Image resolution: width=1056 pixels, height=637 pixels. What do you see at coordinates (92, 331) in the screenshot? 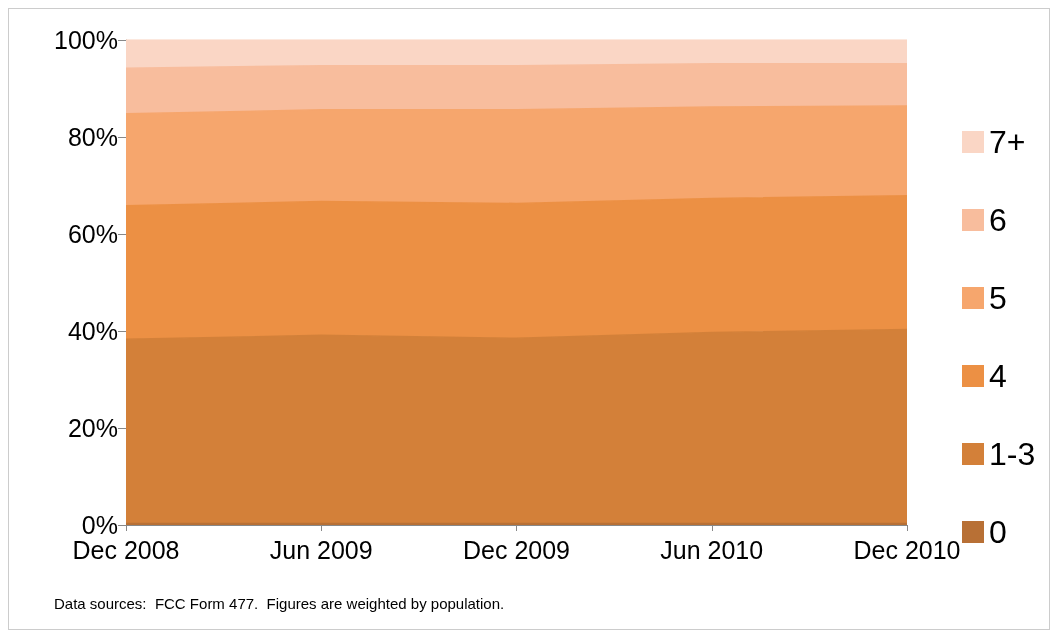
I see `y-tick-label: 40%` at bounding box center [92, 331].